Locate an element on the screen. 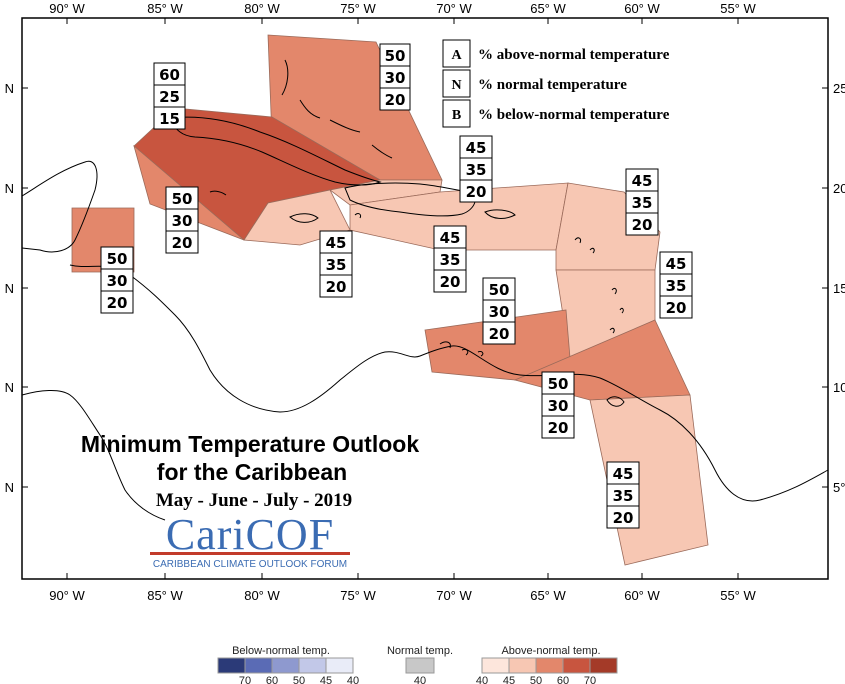 Image resolution: width=845 pixels, height=684 pixels. lon-label-top: 70° W is located at coordinates (454, 8).